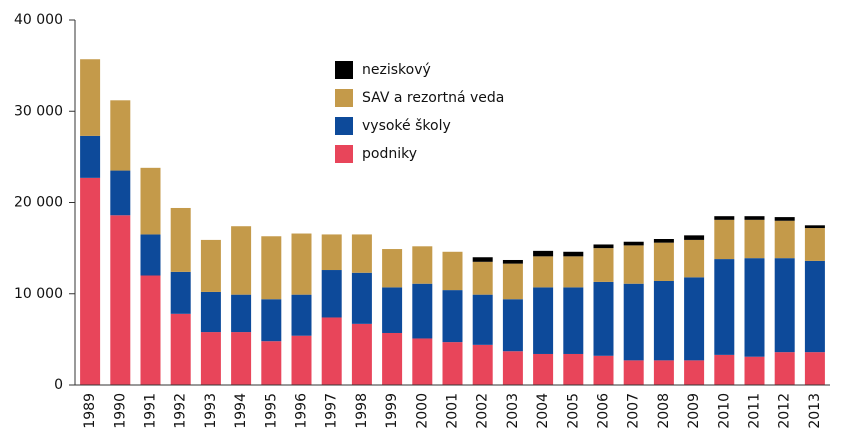 The width and height of the screenshot is (845, 435). Describe the element at coordinates (362, 411) in the screenshot. I see `x-tick-label: 1998` at that location.